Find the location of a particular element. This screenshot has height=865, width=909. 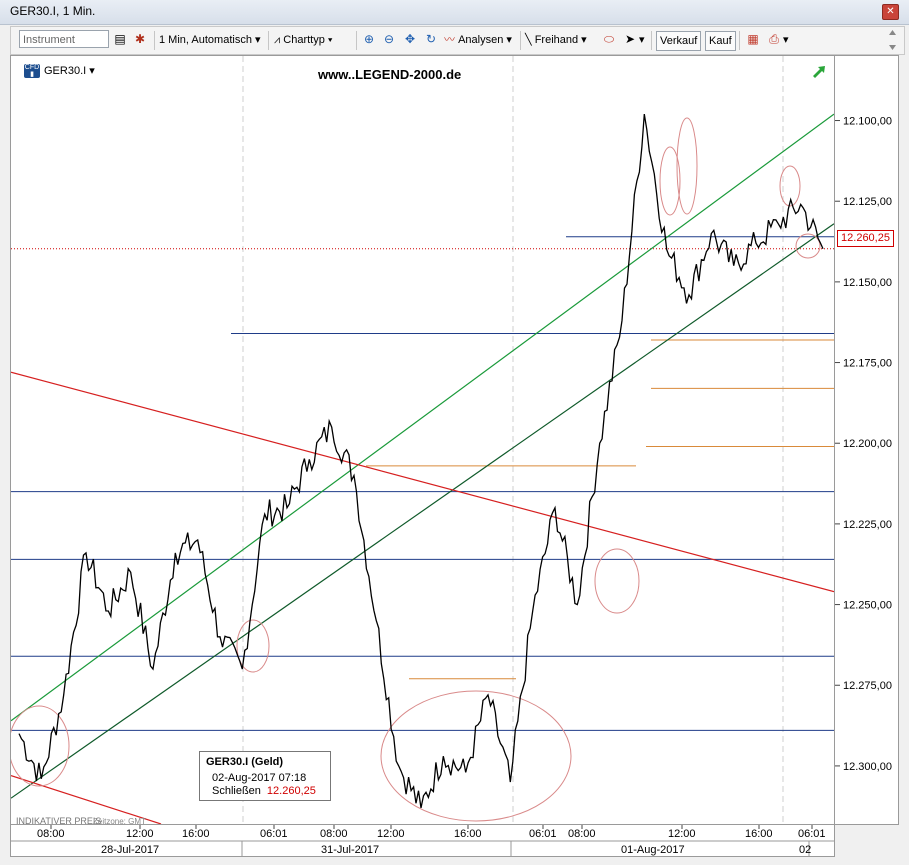

cursor-dropdown: ➤ ▾ is located at coordinates (634, 39).